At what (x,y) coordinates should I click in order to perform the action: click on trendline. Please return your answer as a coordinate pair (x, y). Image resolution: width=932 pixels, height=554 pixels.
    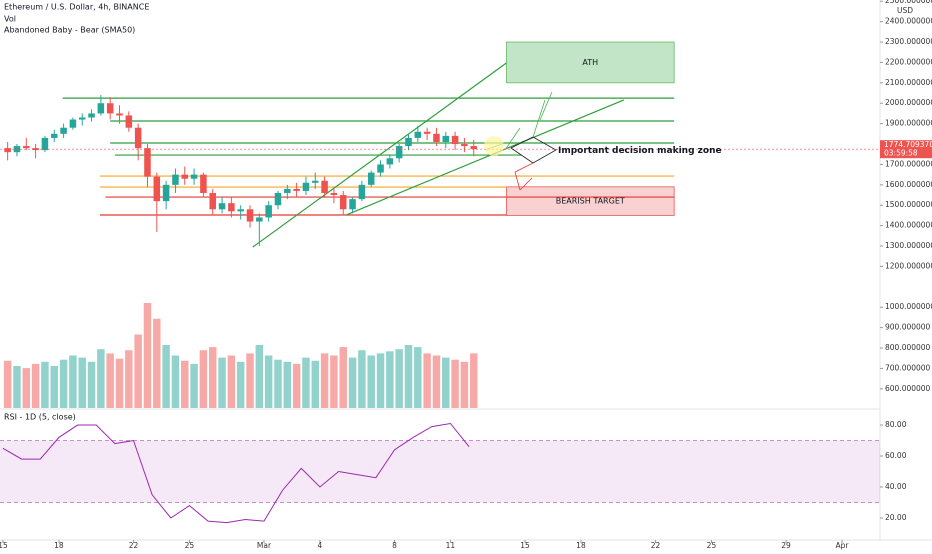
    Looking at the image, I should click on (485, 157).